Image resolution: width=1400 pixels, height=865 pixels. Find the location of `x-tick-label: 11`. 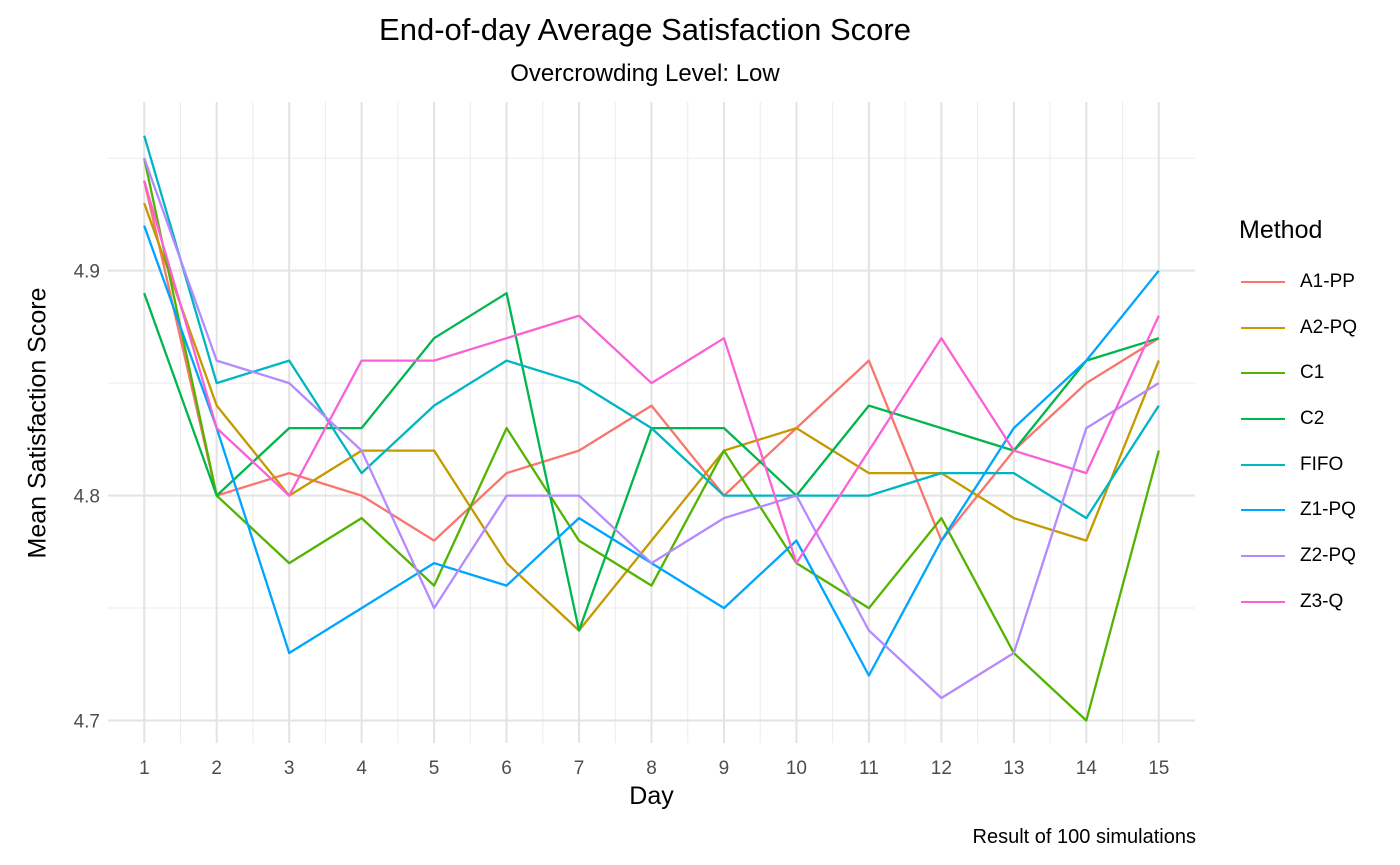

x-tick-label: 11 is located at coordinates (869, 768).